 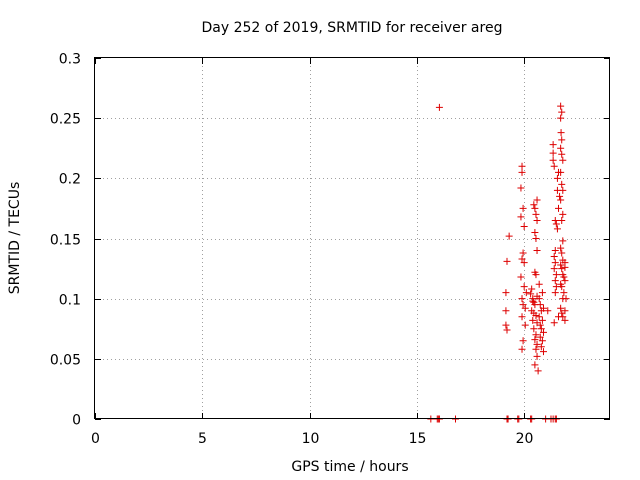 I want to click on x-axis-label: GPS time / hours, so click(x=349, y=467).